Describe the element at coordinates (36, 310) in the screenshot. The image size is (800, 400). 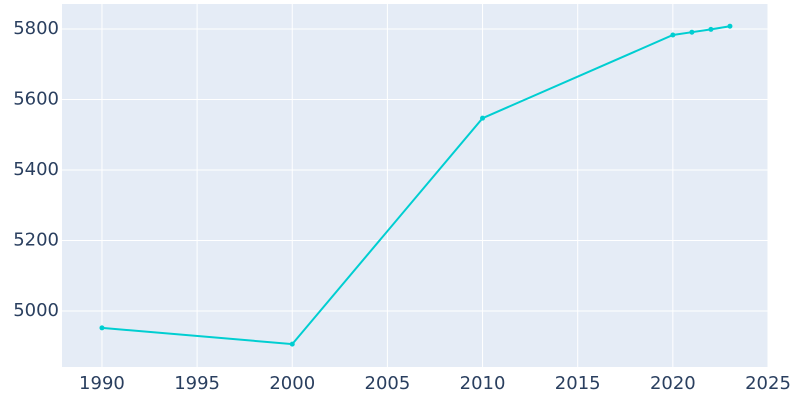
I see `y-tick-label: 5000` at that location.